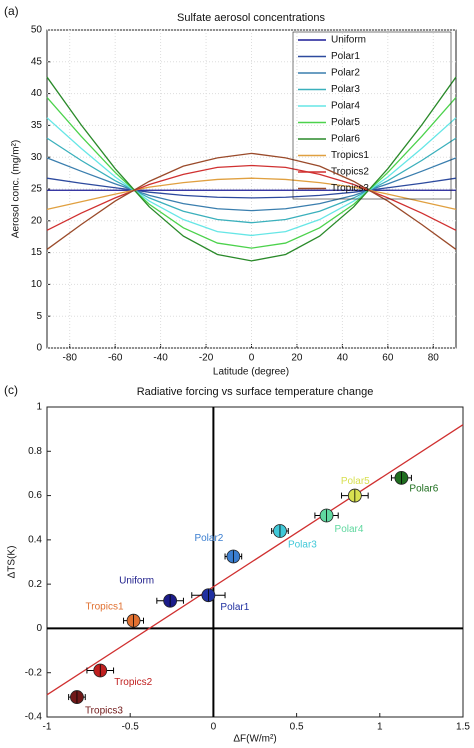 The image size is (474, 748). What do you see at coordinates (16, 189) in the screenshot?
I see `y-axis-label: Aerosol conc. (mg/m²)` at bounding box center [16, 189].